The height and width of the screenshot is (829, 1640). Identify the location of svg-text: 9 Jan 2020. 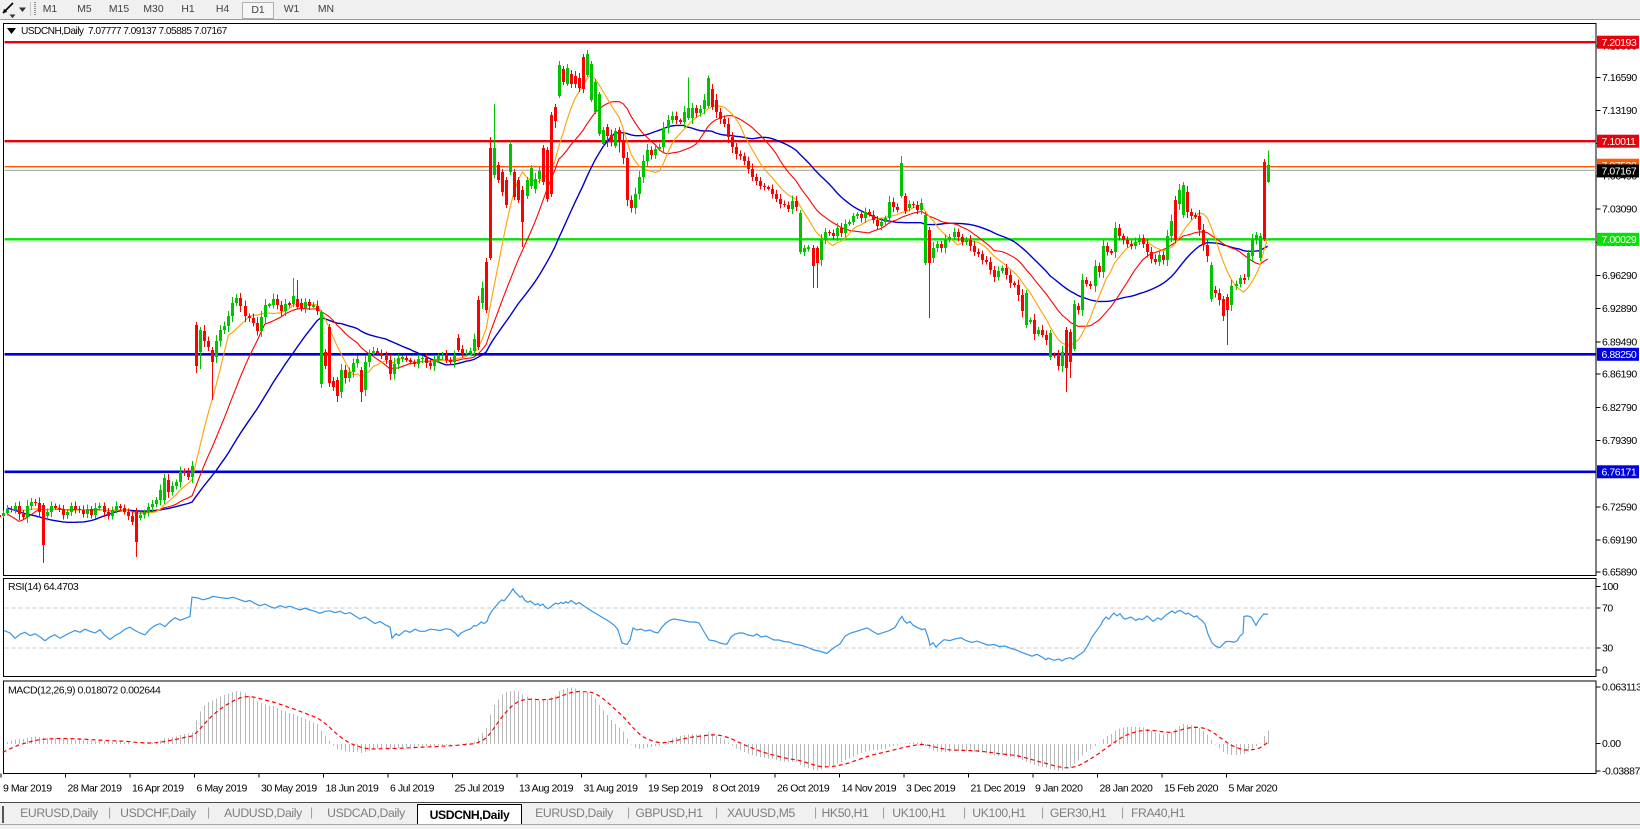
(1059, 789).